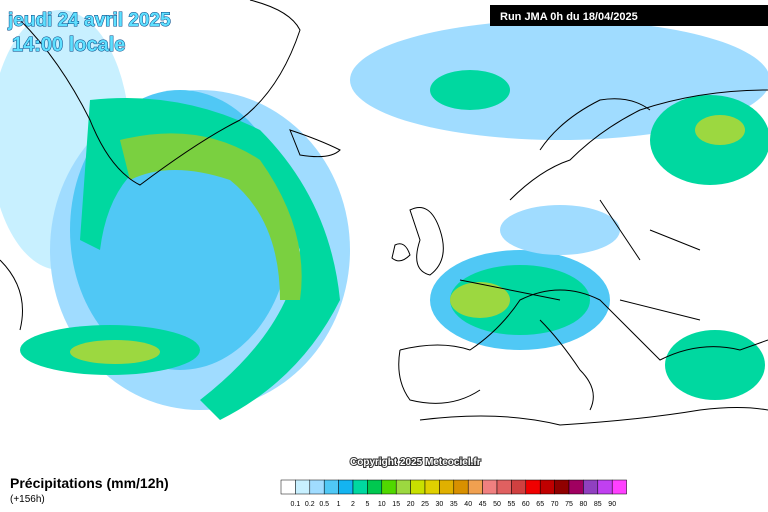  Describe the element at coordinates (367, 504) in the screenshot. I see `legend-label: 5` at that location.